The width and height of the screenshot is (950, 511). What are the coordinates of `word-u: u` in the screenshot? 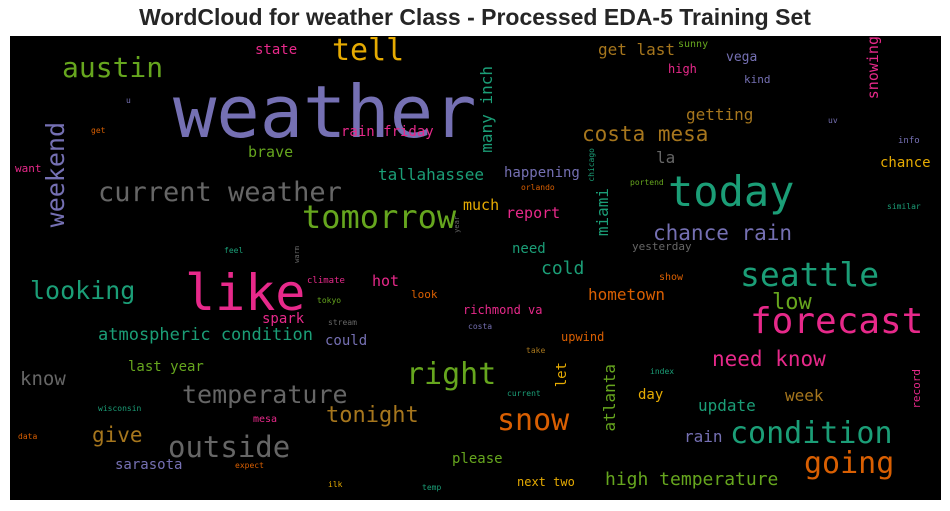 It's located at (128, 100).